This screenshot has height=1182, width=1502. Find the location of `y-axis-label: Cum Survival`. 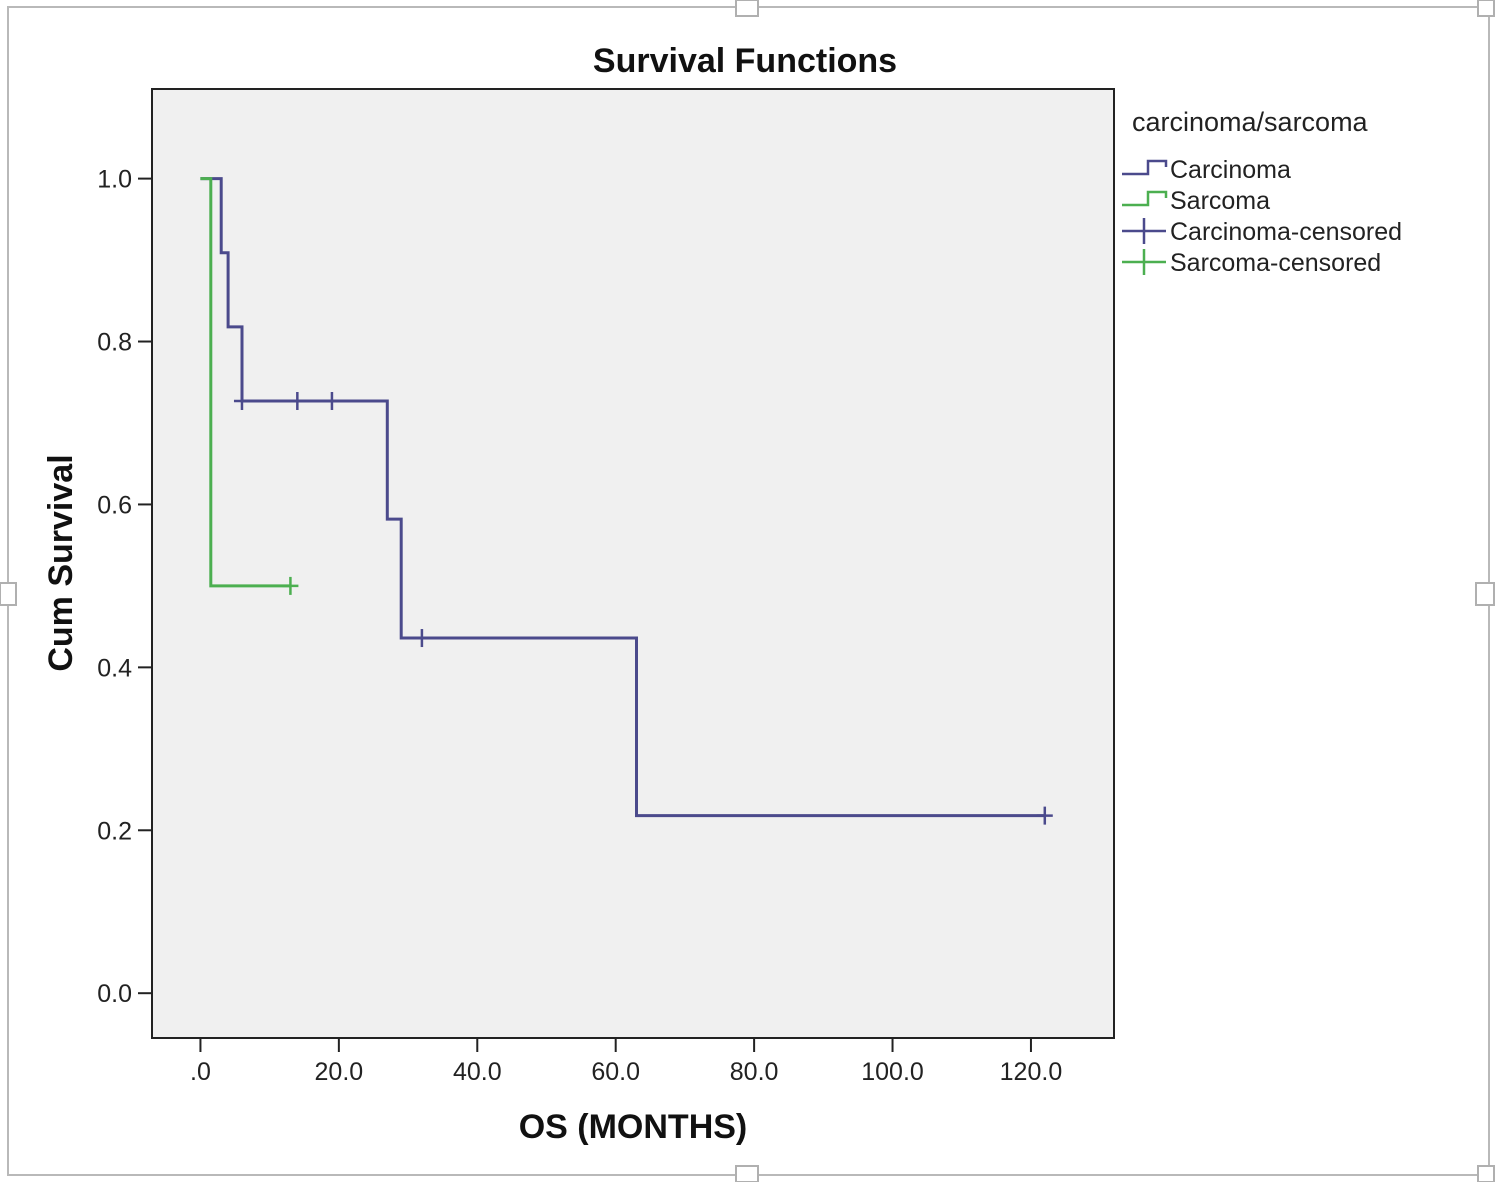

y-axis-label: Cum Survival is located at coordinates (61, 562).